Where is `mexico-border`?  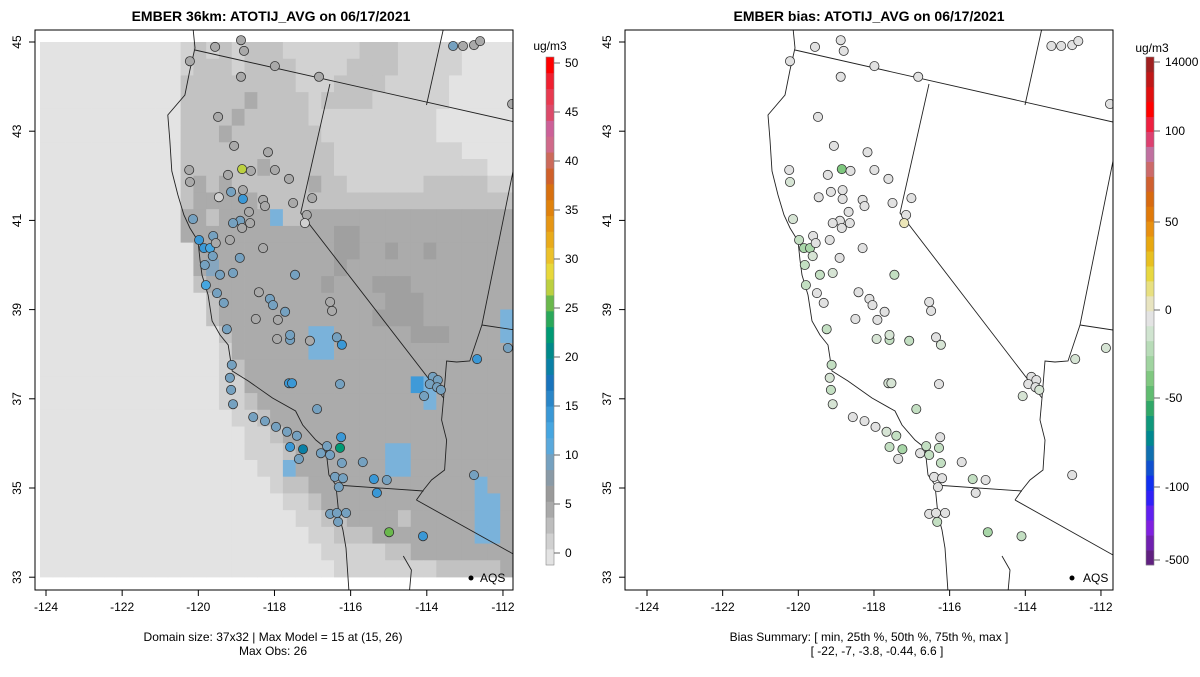
mexico-border is located at coordinates (379, 488).